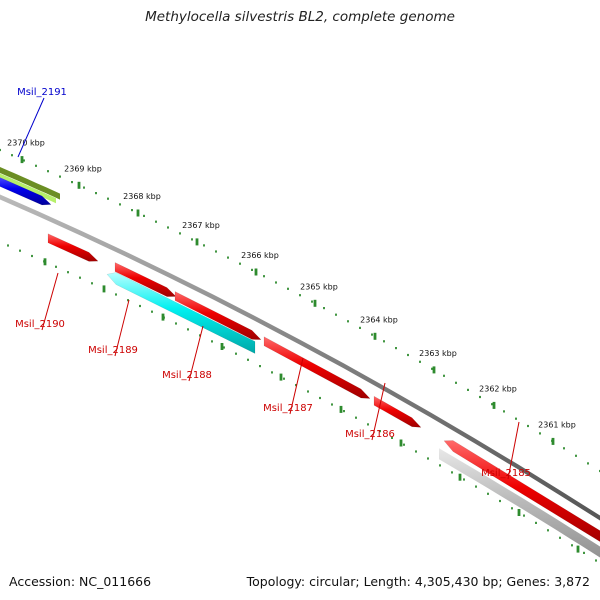 Image resolution: width=600 pixels, height=600 pixels. What do you see at coordinates (80, 581) in the screenshot?
I see `accession-text: Accession: NC_011666` at bounding box center [80, 581].